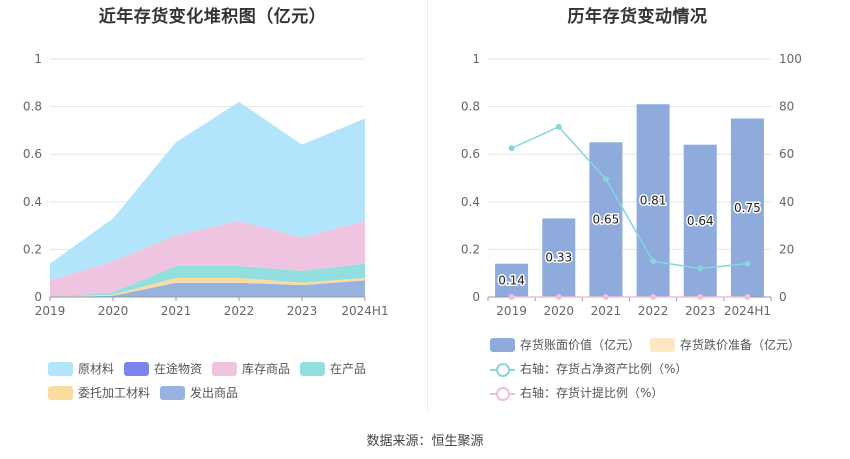 The image size is (850, 459). I want to click on y2-tick-label: 20, so click(786, 249).